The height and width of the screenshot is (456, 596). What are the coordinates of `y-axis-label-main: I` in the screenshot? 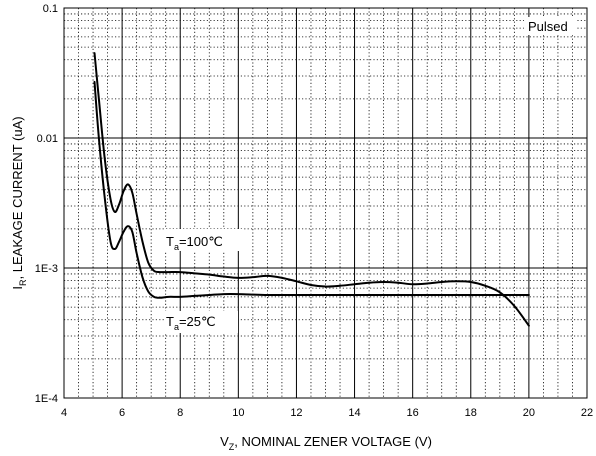 It's located at (17, 288).